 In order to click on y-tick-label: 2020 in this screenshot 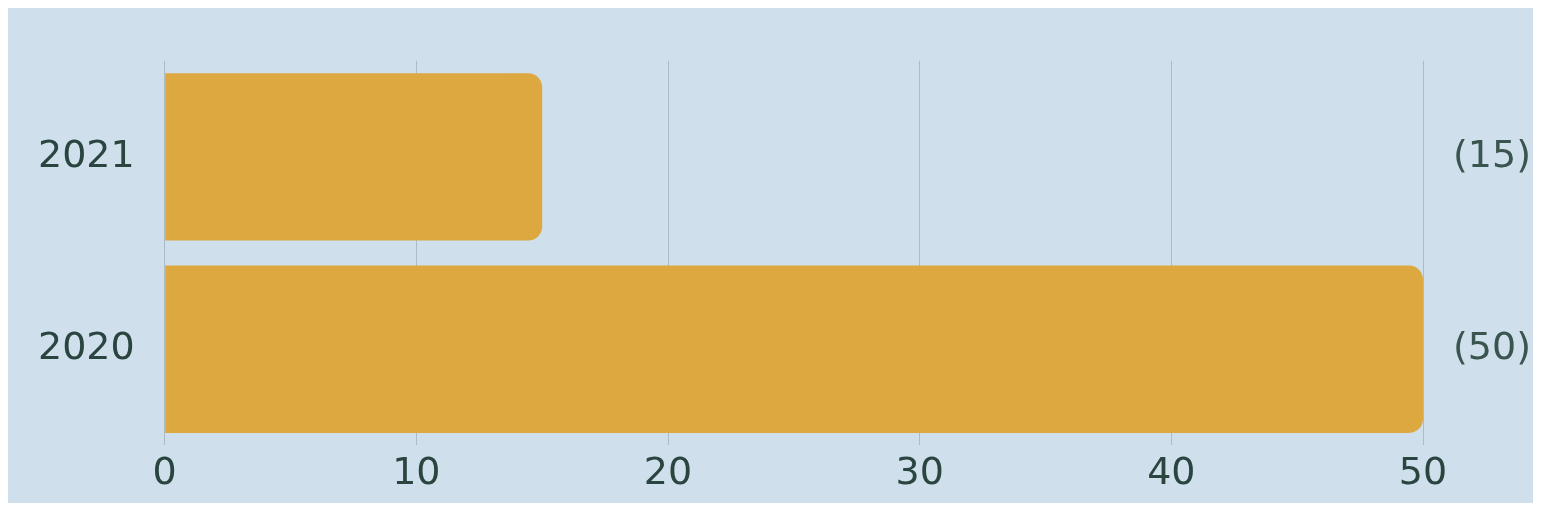, I will do `click(86, 346)`.